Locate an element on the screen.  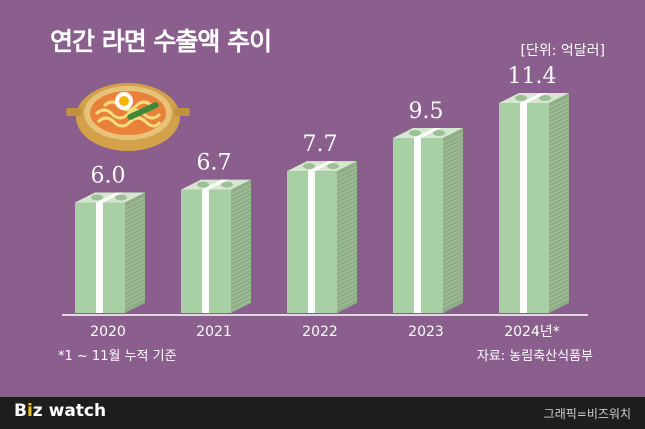
unit-label: [단위: 억달러] is located at coordinates (563, 51).